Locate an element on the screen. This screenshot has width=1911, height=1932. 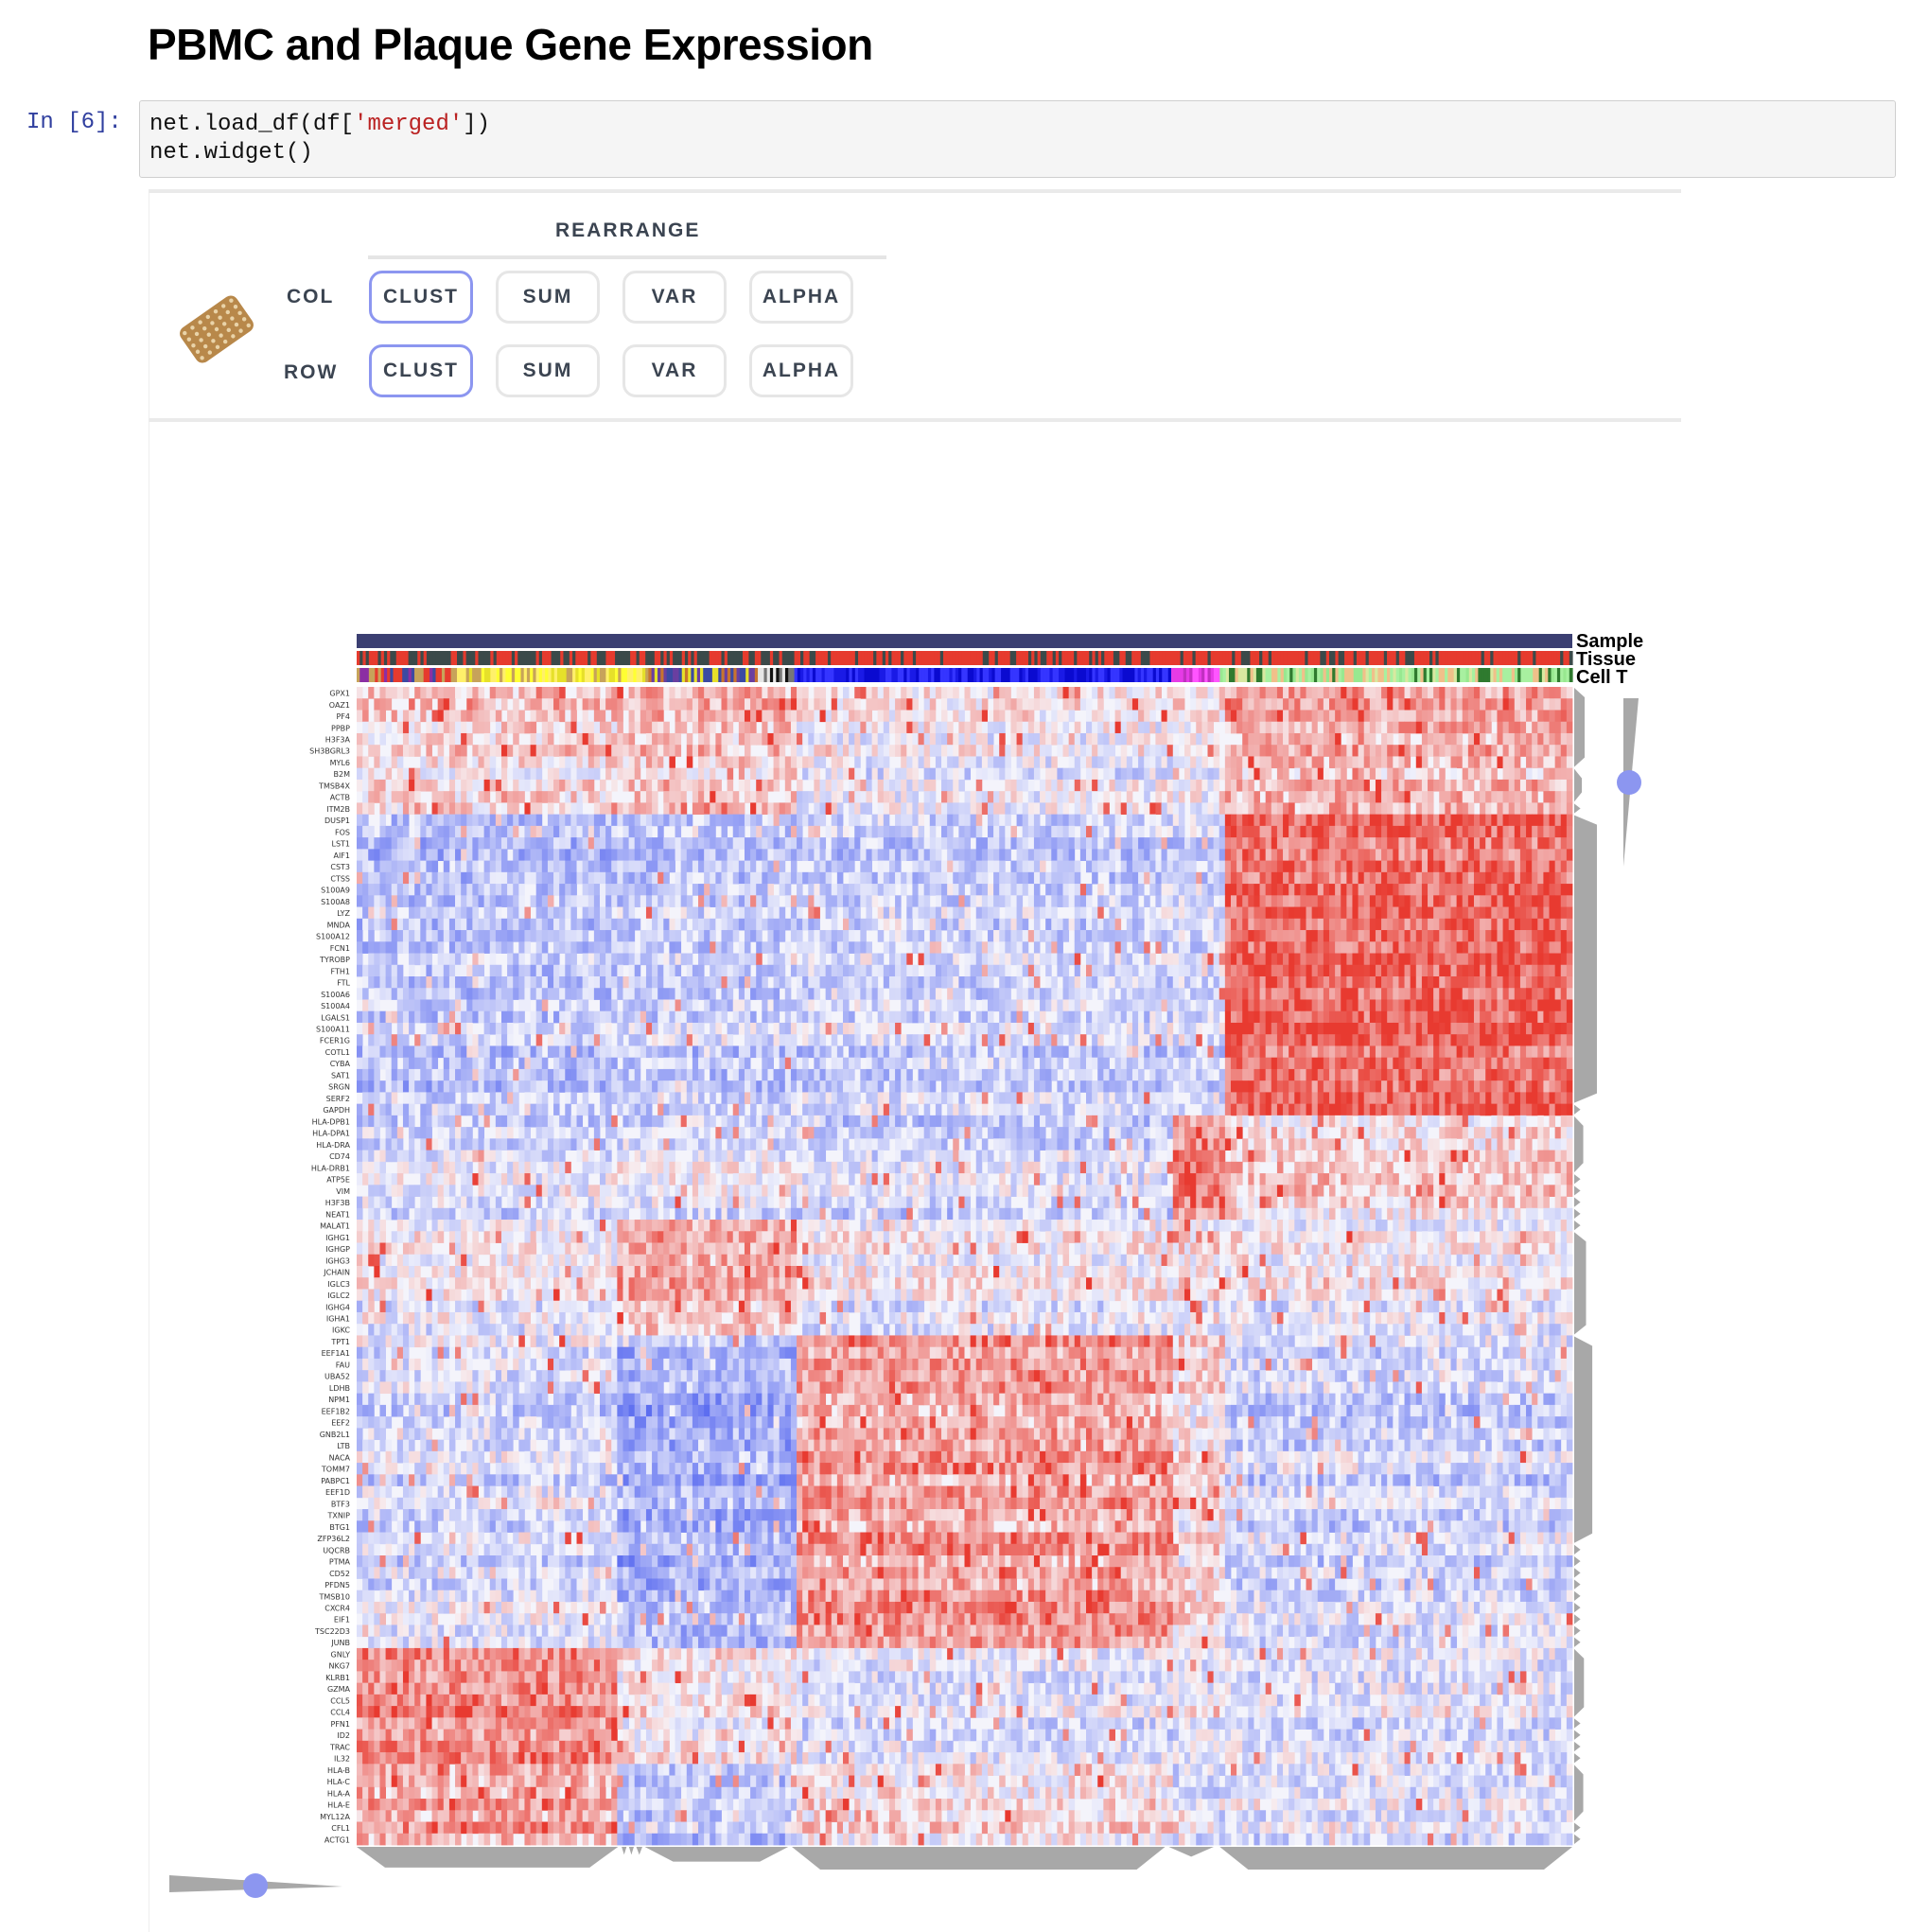
row-label: S100A8 is located at coordinates (335, 902).